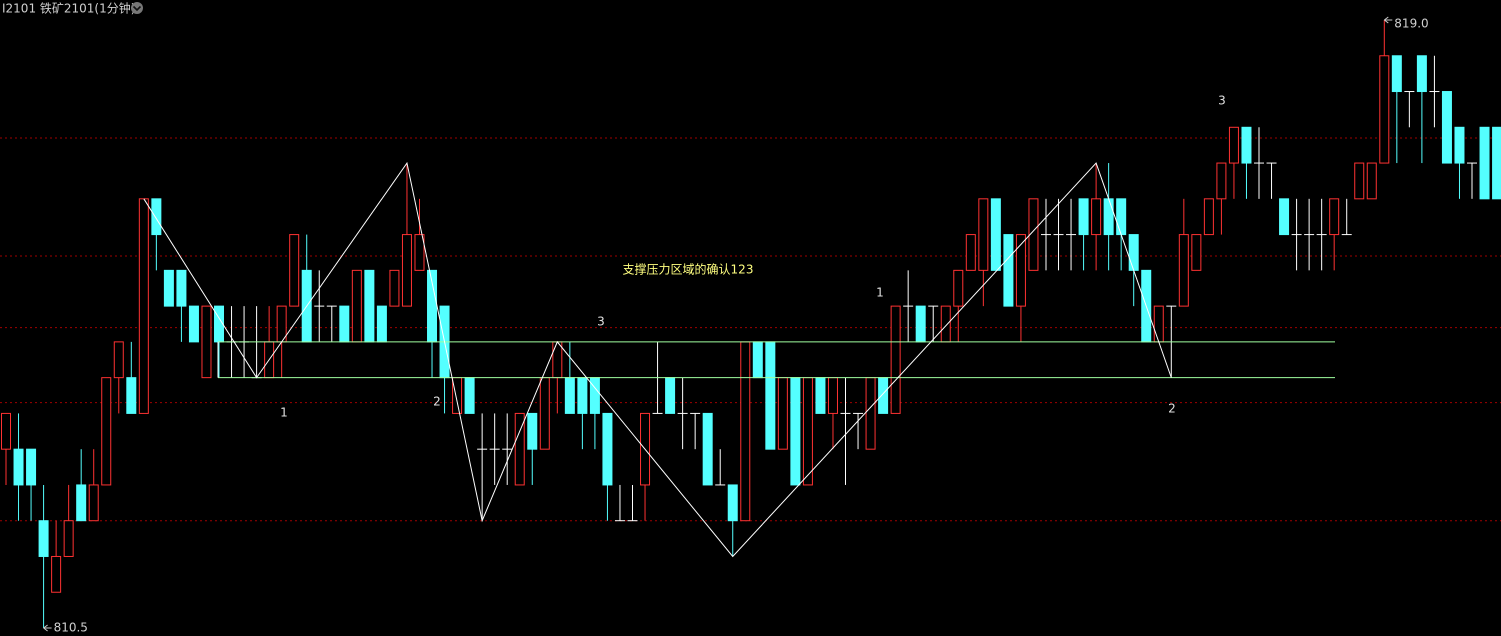  Describe the element at coordinates (137, 8) in the screenshot. I see `dropdown-icon` at that location.